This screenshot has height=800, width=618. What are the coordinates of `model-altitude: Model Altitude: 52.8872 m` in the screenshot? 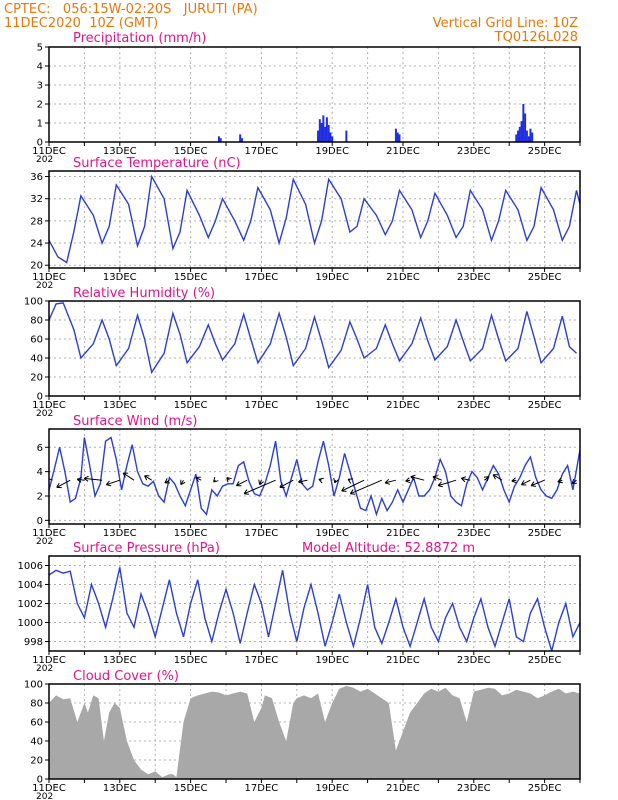 It's located at (388, 548).